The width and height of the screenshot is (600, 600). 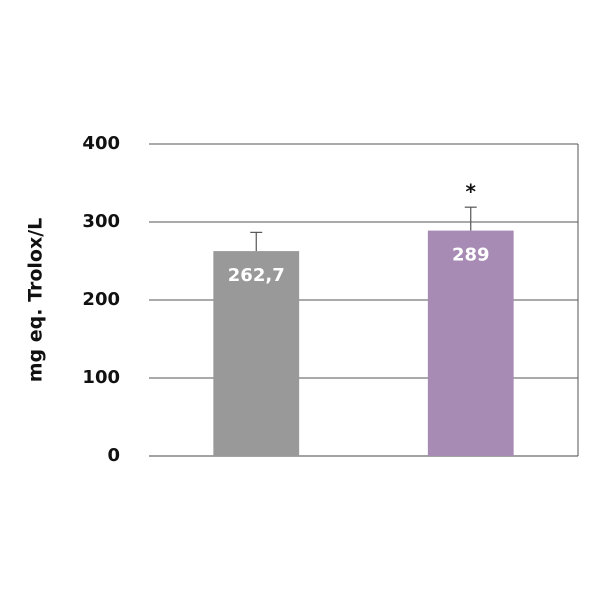 I want to click on y-tick-label: 0, so click(x=113, y=455).